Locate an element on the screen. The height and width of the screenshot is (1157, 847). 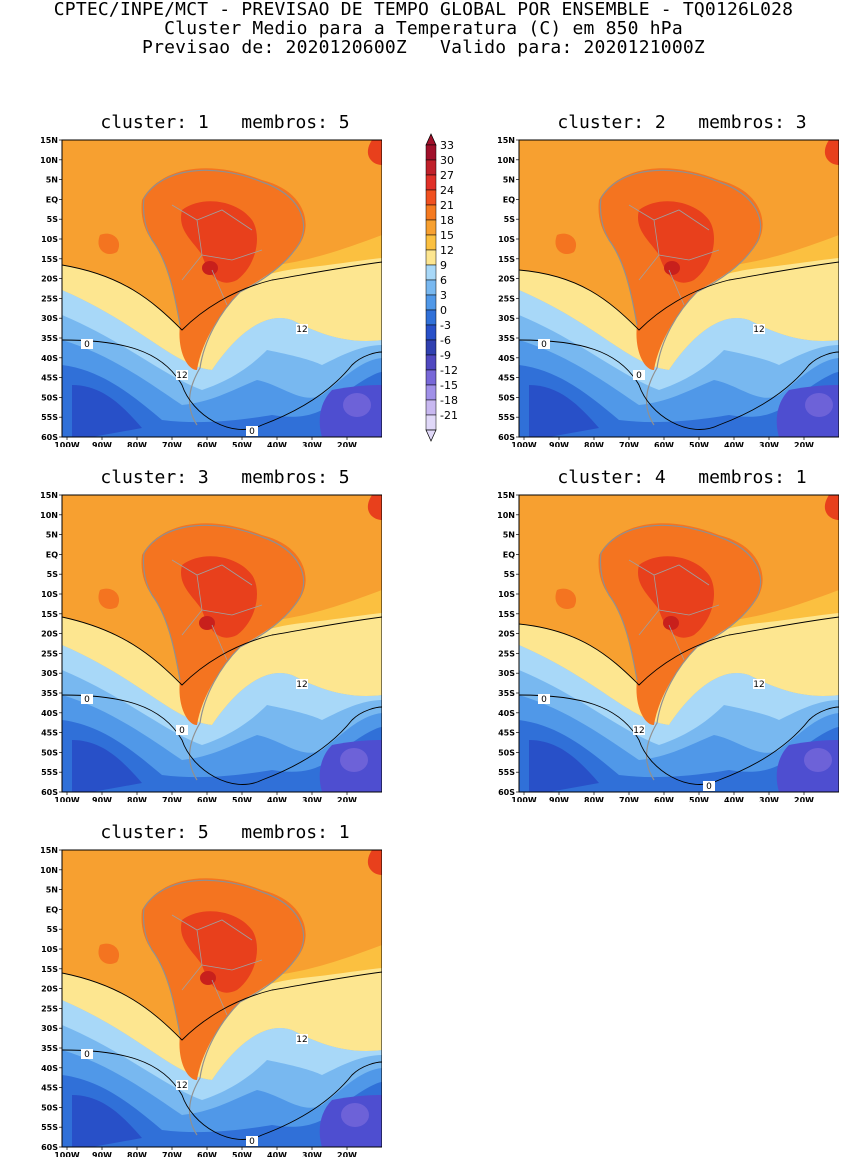
lat-label: 5S is located at coordinates (53, 219).